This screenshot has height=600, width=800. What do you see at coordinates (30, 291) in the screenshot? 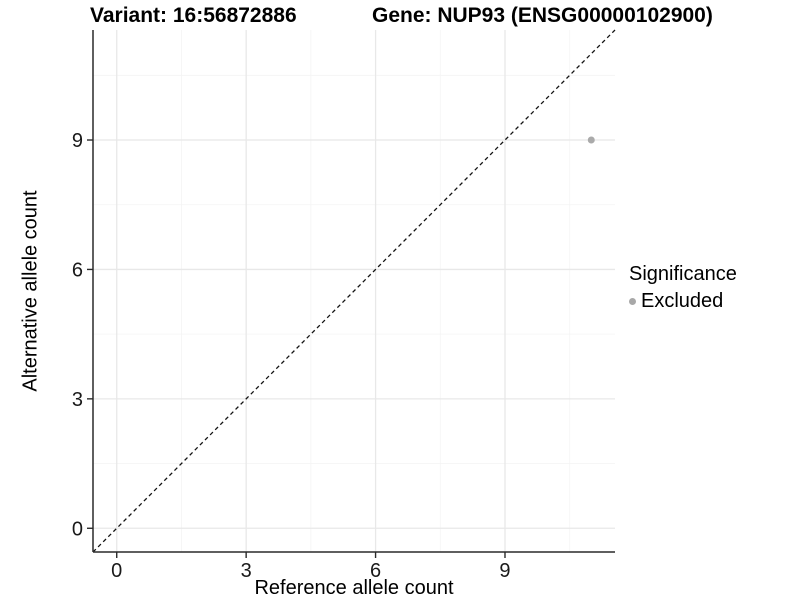
I see `y-axis-title: Alternative allele count` at bounding box center [30, 291].